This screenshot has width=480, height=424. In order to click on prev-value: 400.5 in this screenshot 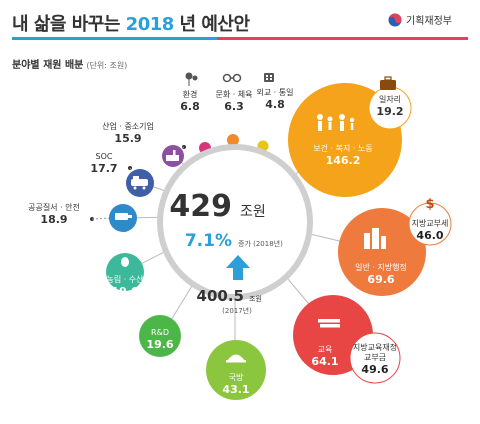, I will do `click(220, 296)`.